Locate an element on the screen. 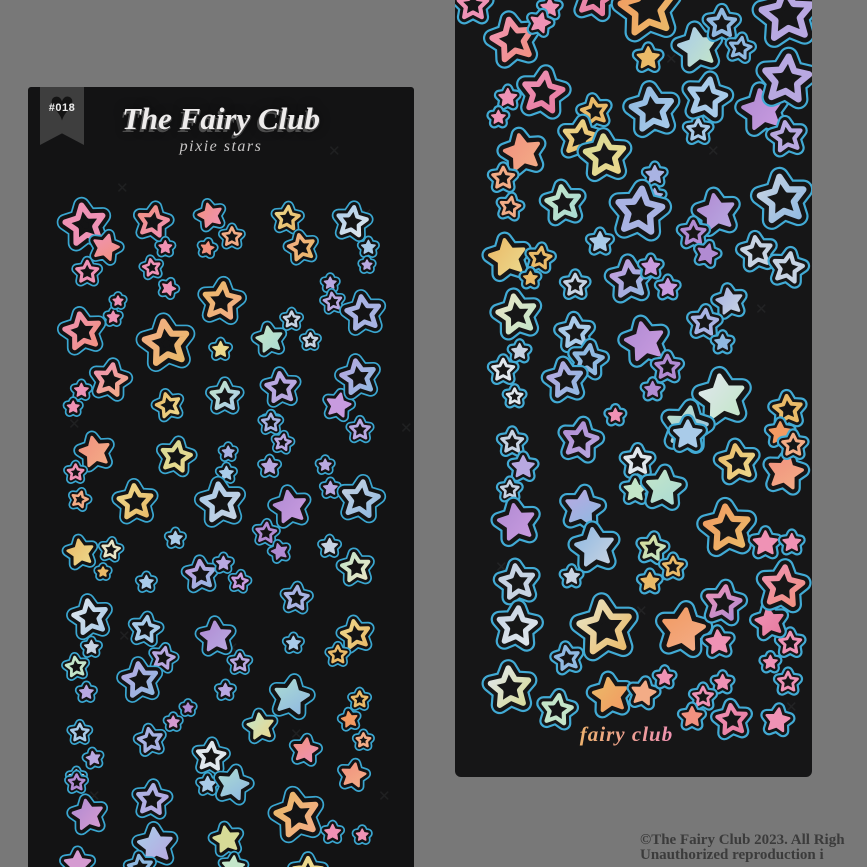  sheet-number: #018 is located at coordinates (62, 108).